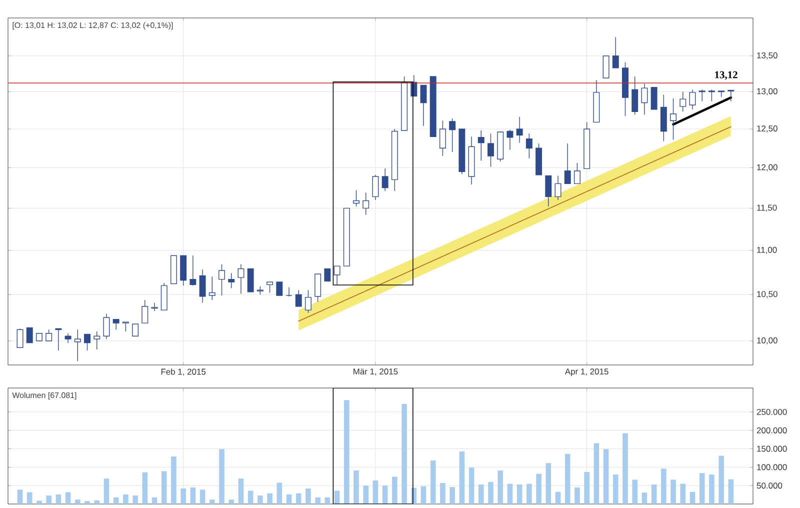 This screenshot has height=508, width=800. Describe the element at coordinates (767, 294) in the screenshot. I see `y-tick-label: 10,50` at that location.